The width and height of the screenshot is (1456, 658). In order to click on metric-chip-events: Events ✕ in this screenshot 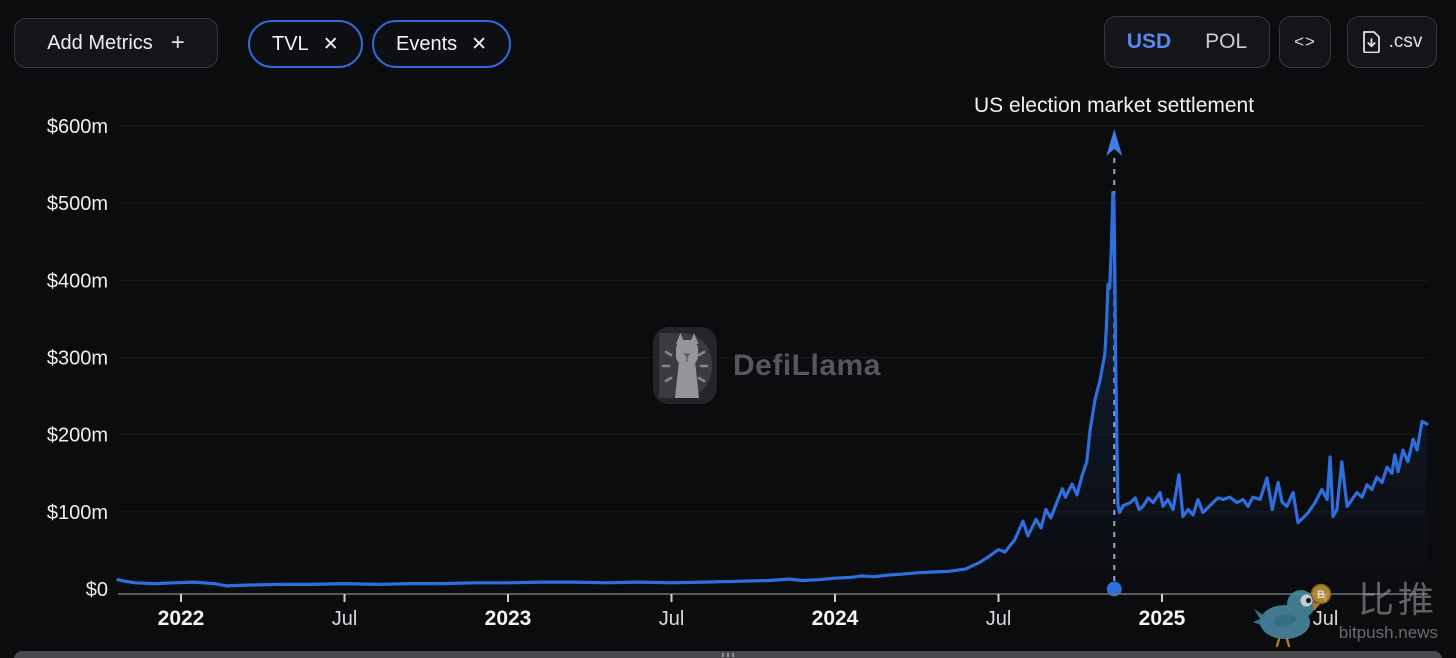, I will do `click(442, 44)`.